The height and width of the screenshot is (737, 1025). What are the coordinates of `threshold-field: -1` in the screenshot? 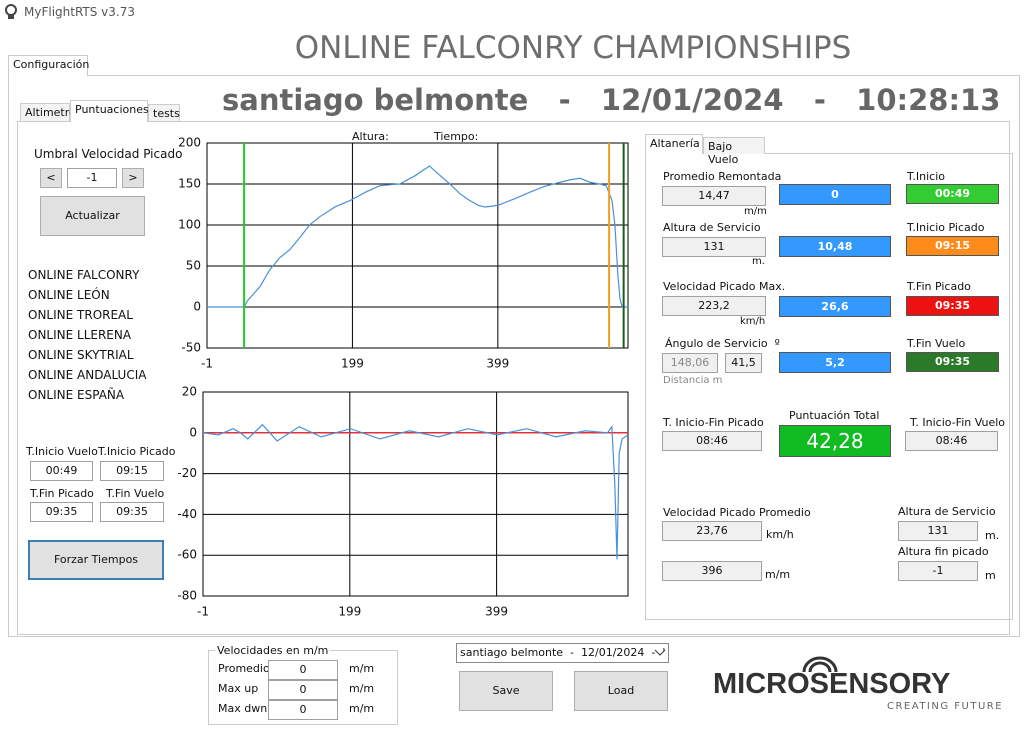 It's located at (92, 178).